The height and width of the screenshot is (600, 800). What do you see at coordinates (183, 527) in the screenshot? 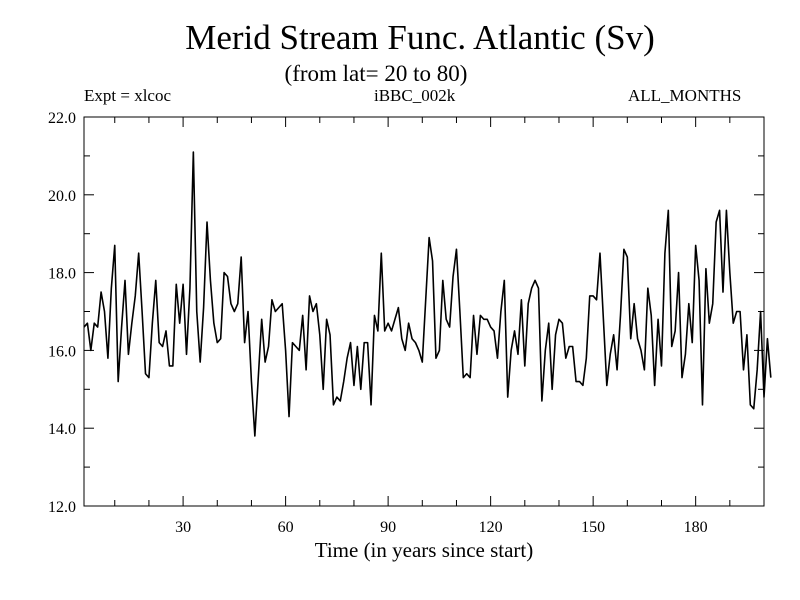
I see `x-tick-label: 30` at bounding box center [183, 527].